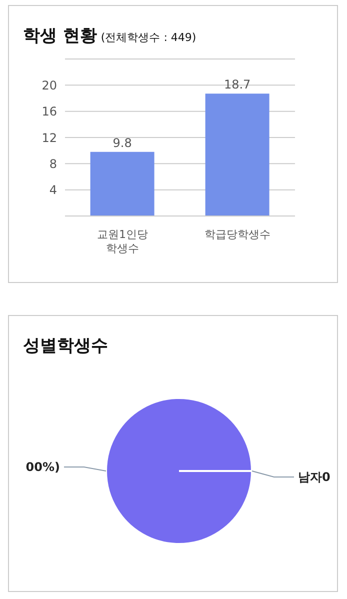 Image resolution: width=347 pixels, height=599 pixels. I want to click on data-label: 18.7, so click(237, 85).